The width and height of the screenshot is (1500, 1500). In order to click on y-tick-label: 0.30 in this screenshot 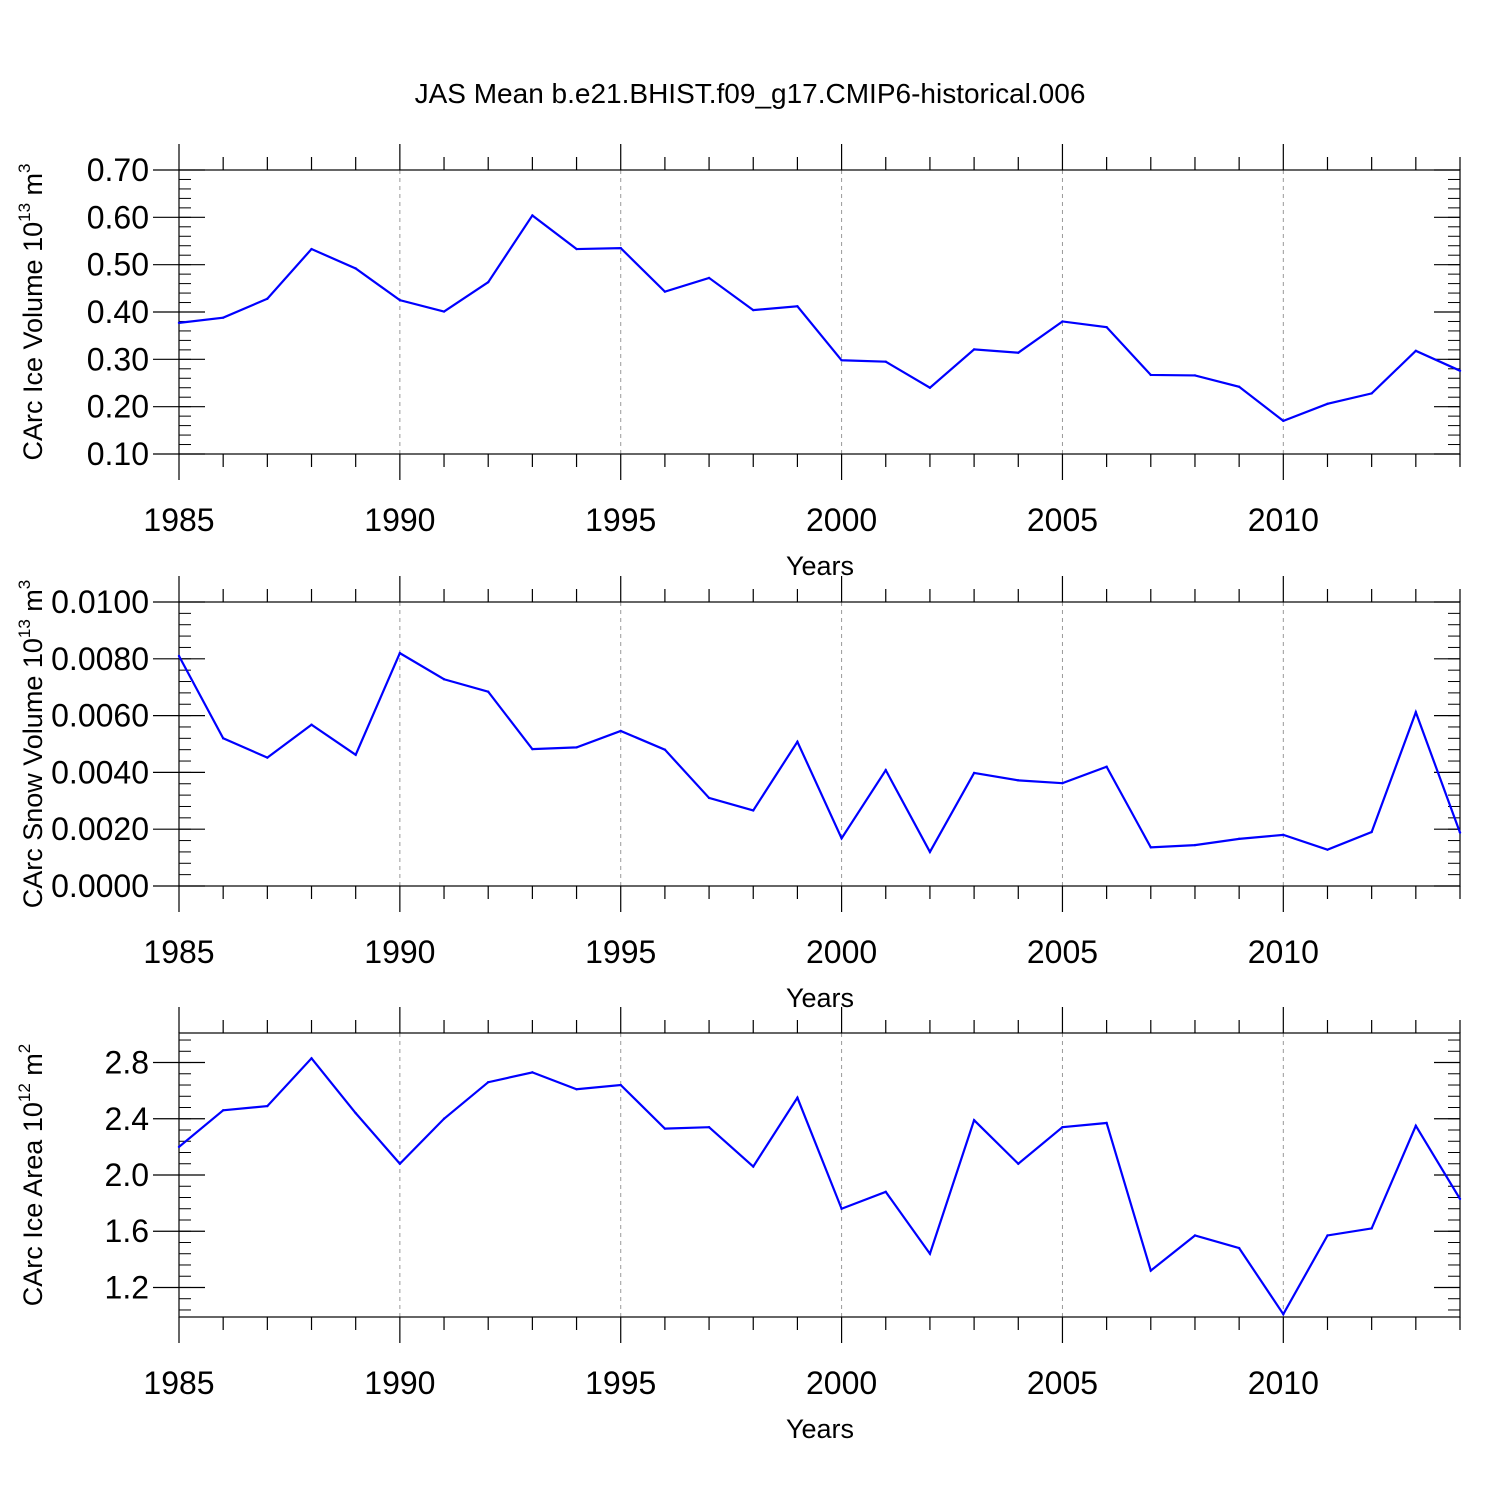, I will do `click(118, 359)`.